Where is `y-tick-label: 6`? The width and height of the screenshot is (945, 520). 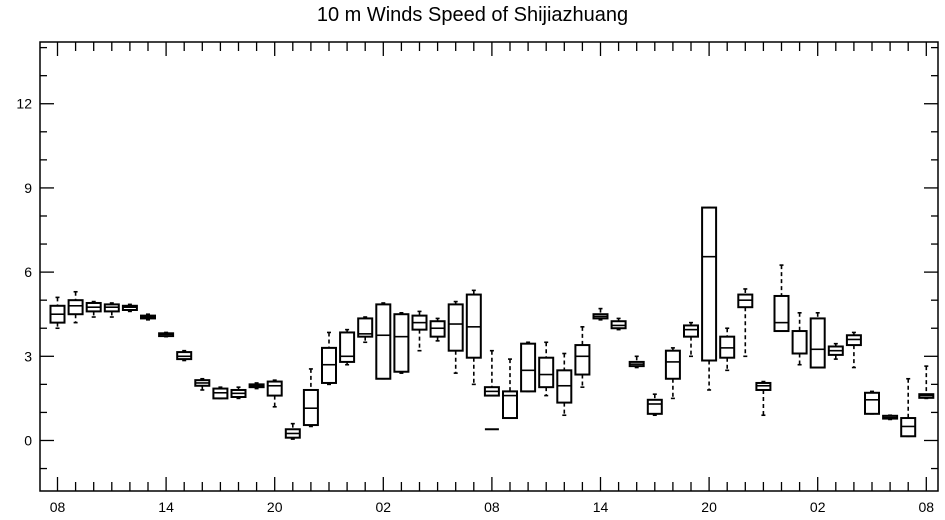 y-tick-label: 6 is located at coordinates (28, 272).